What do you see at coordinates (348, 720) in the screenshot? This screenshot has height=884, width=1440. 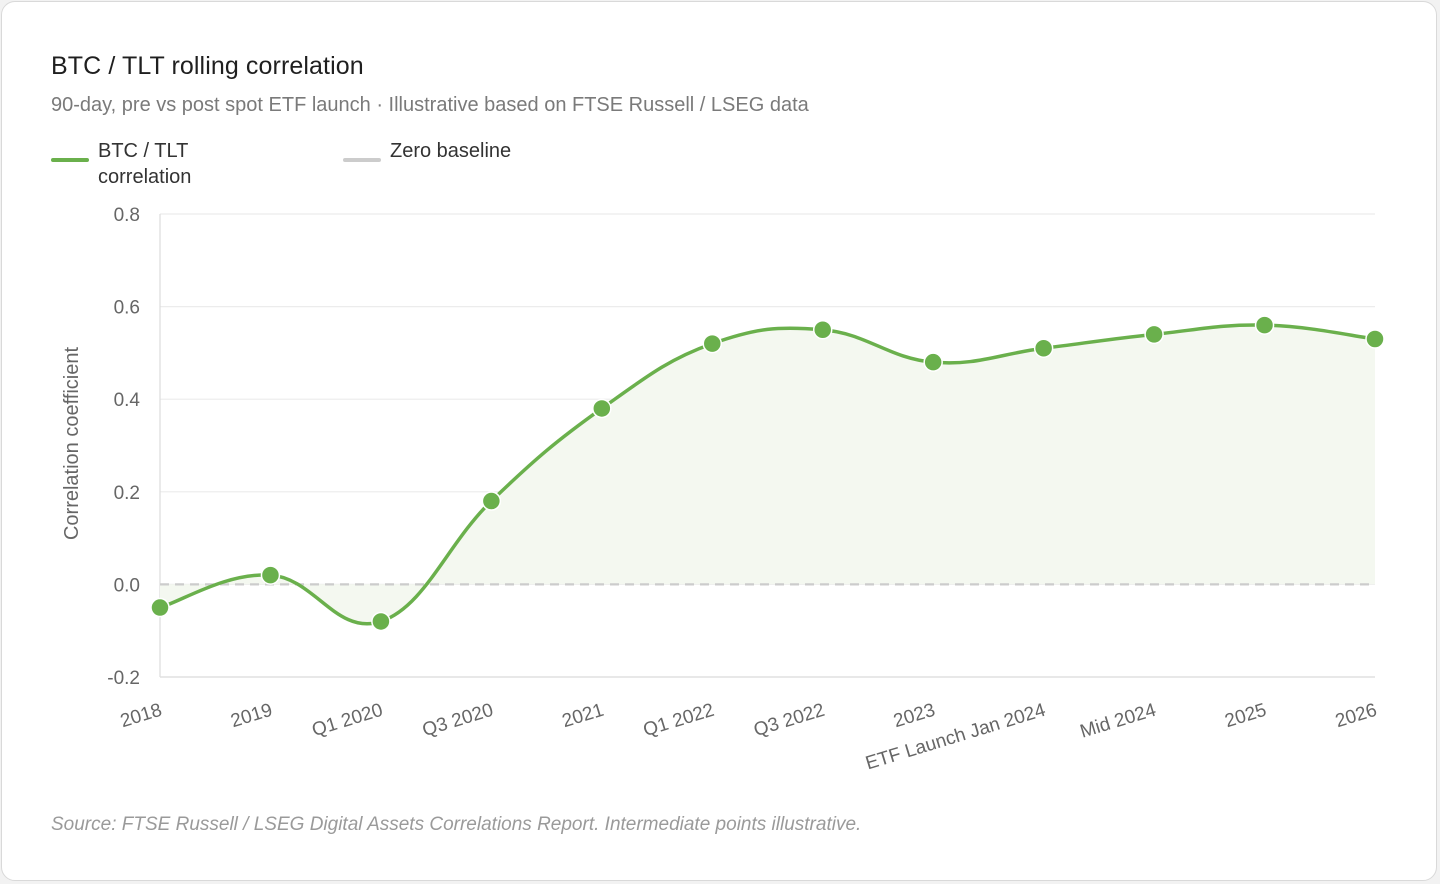 I see `x-tick-label: Q1 2020` at bounding box center [348, 720].